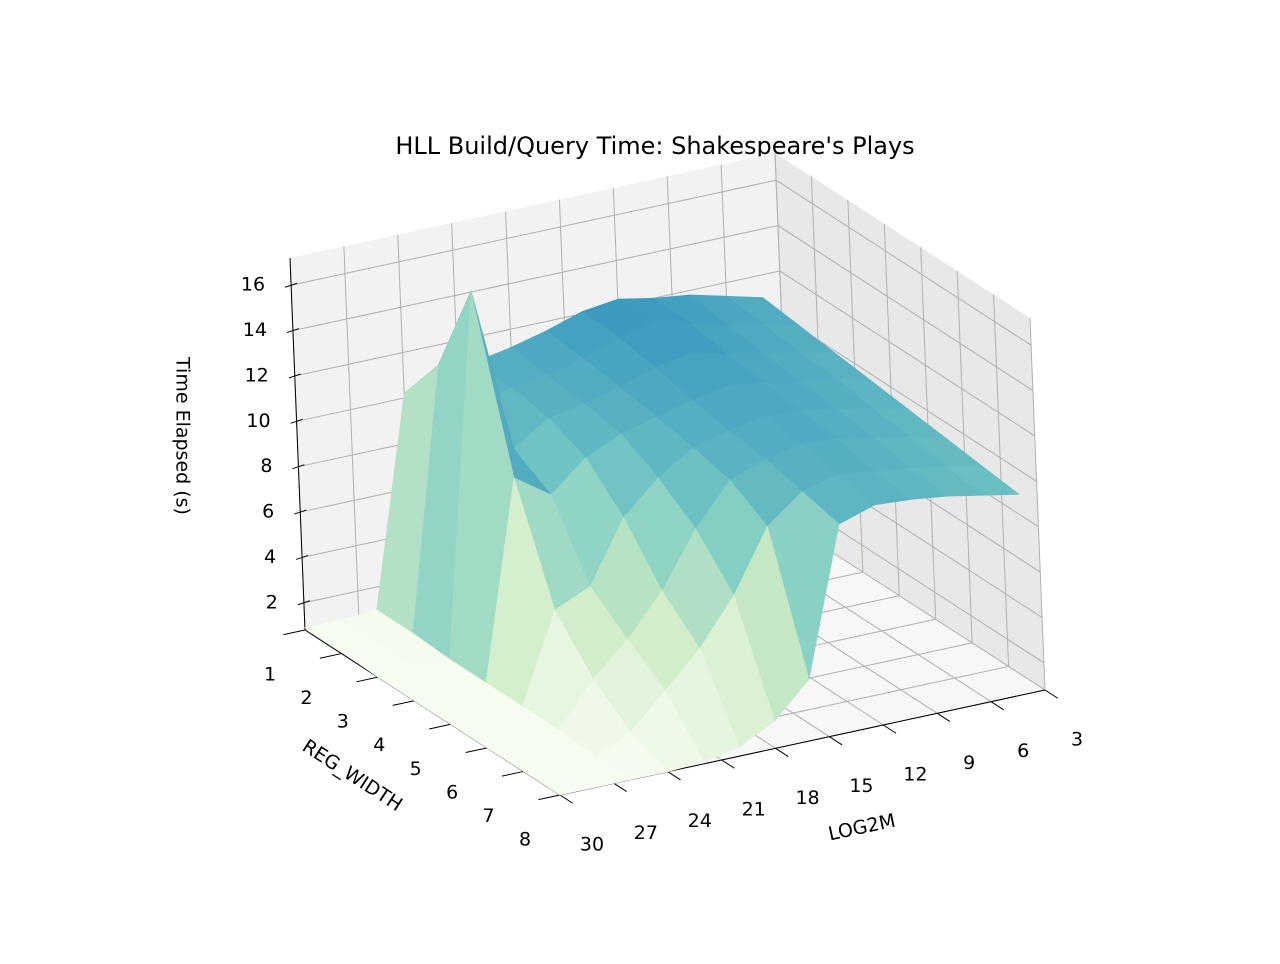  What do you see at coordinates (255, 330) in the screenshot?
I see `z-tick-label: 14` at bounding box center [255, 330].